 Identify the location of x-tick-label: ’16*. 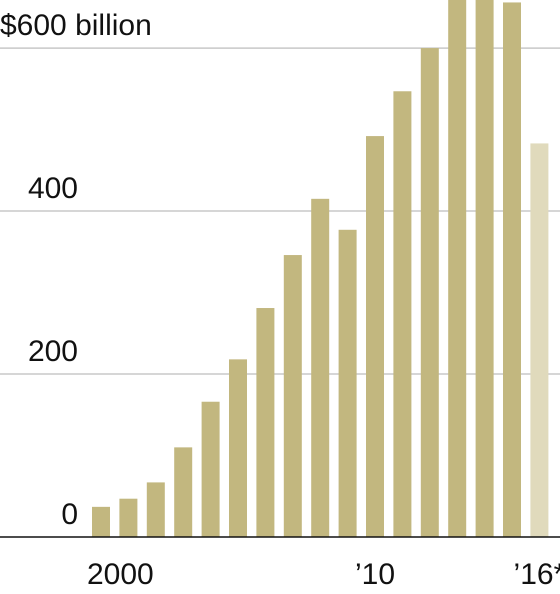
(537, 574).